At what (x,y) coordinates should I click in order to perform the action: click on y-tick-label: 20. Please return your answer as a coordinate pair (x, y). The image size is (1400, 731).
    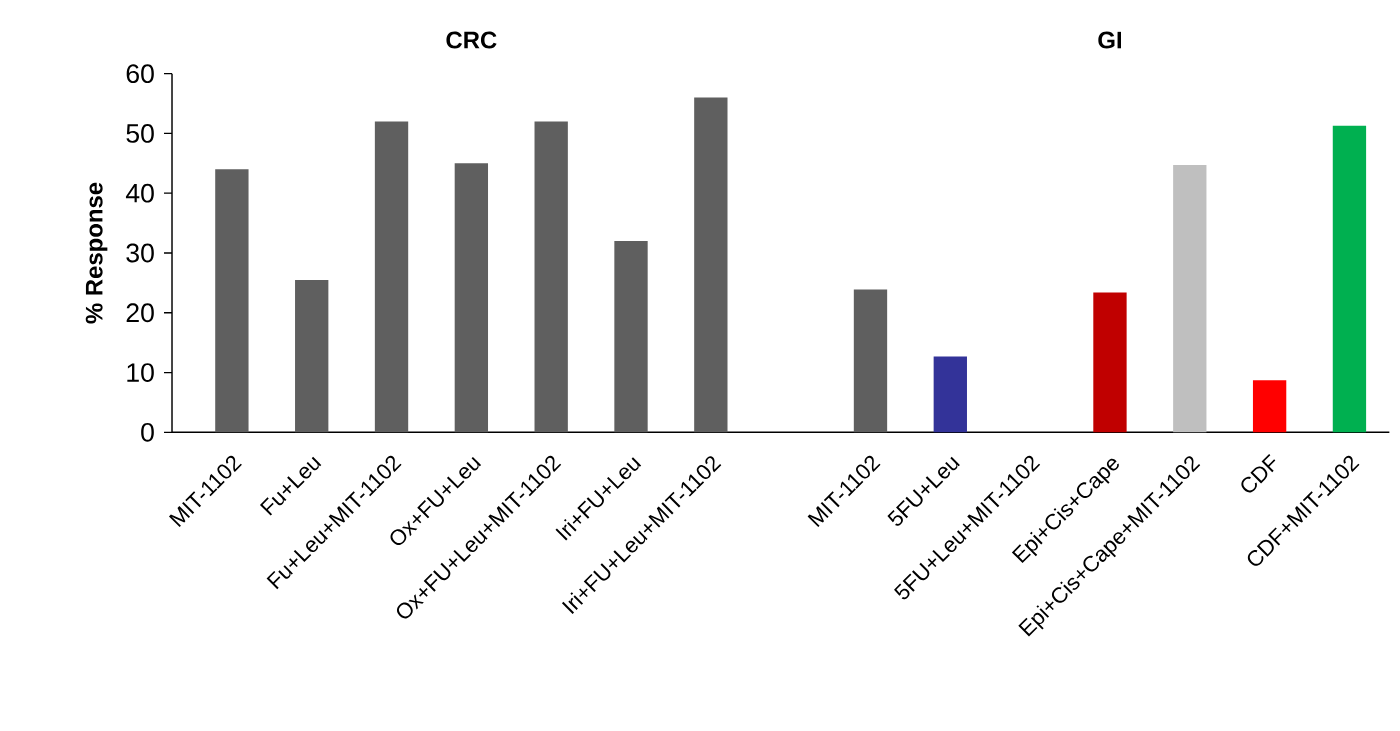
    Looking at the image, I should click on (140, 313).